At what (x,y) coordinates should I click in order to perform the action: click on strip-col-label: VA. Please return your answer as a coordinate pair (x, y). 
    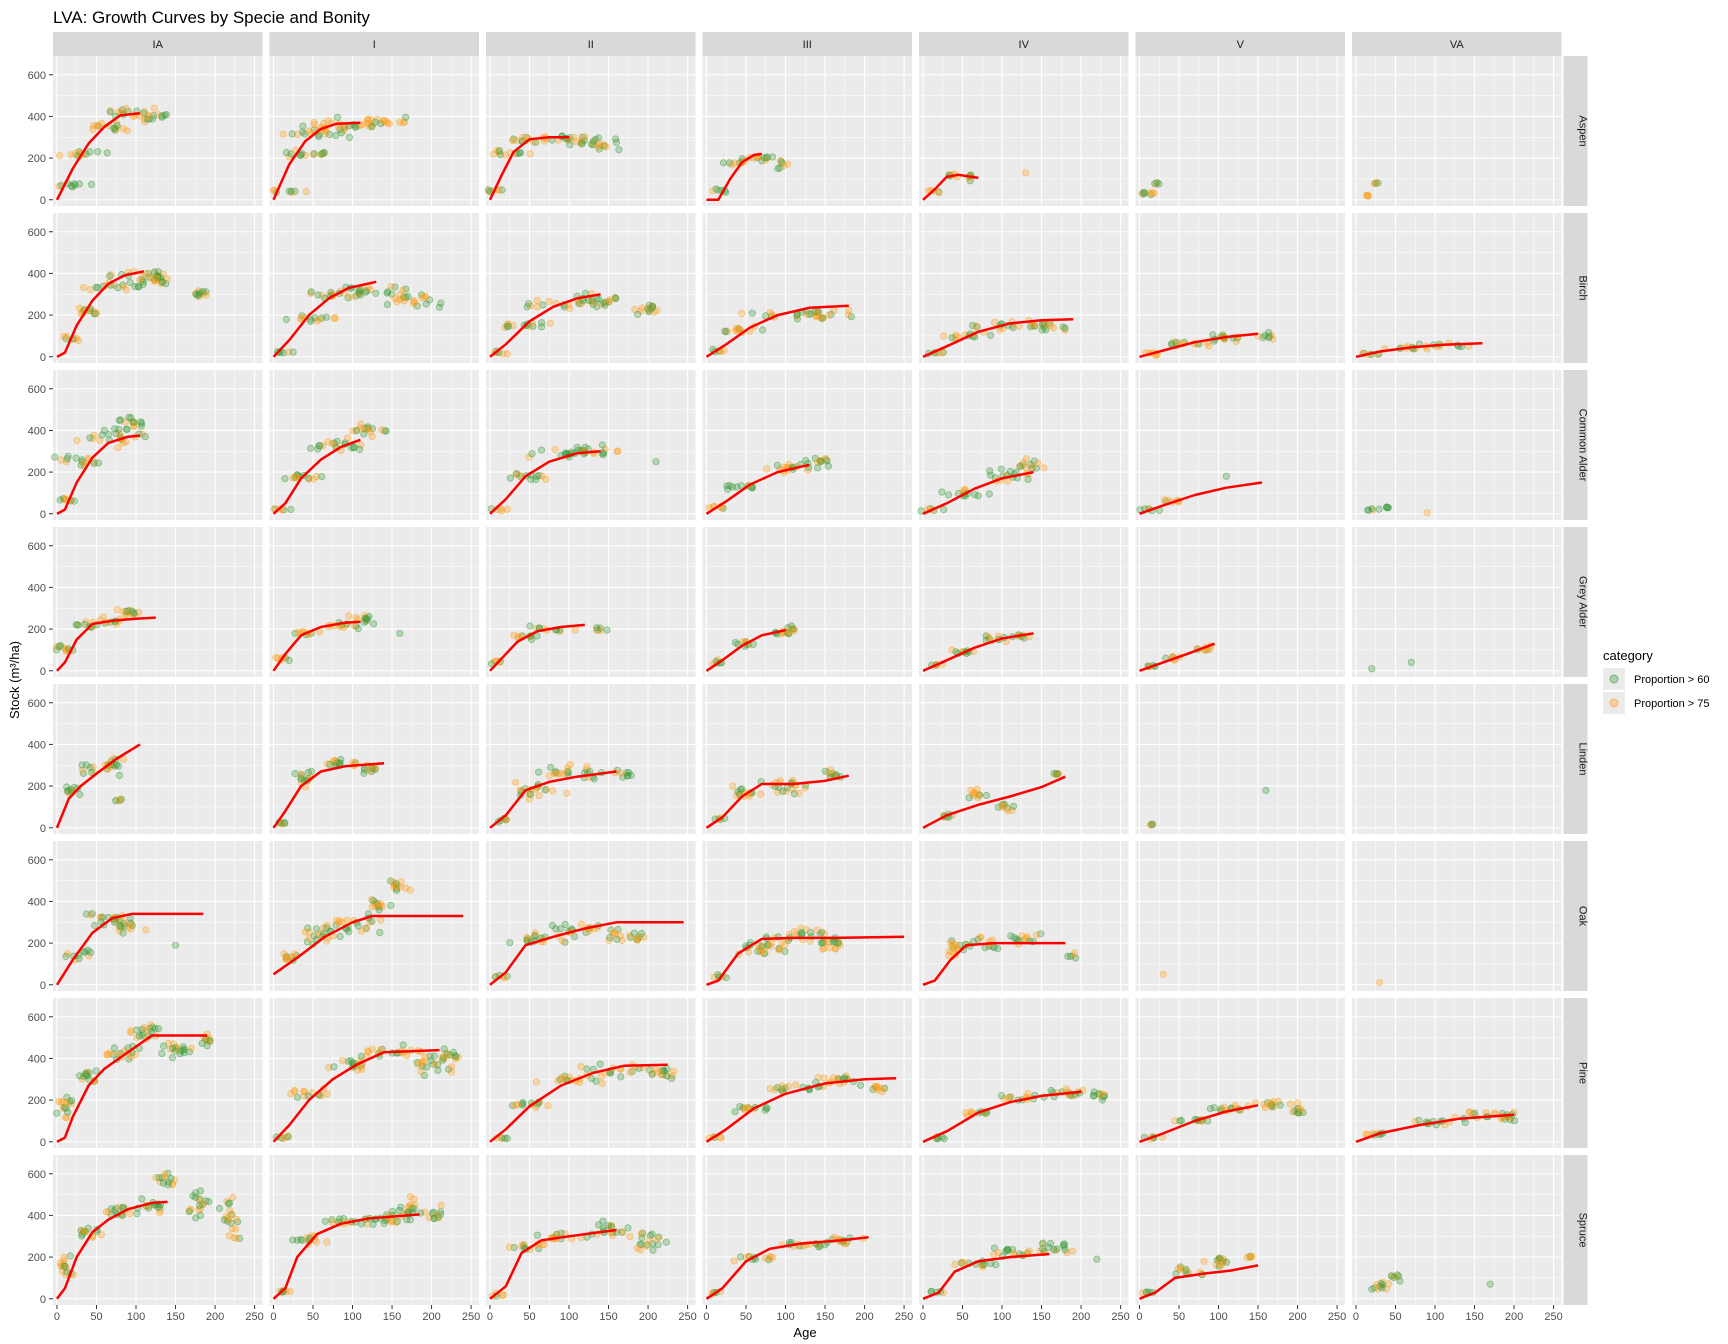
    Looking at the image, I should click on (1457, 45).